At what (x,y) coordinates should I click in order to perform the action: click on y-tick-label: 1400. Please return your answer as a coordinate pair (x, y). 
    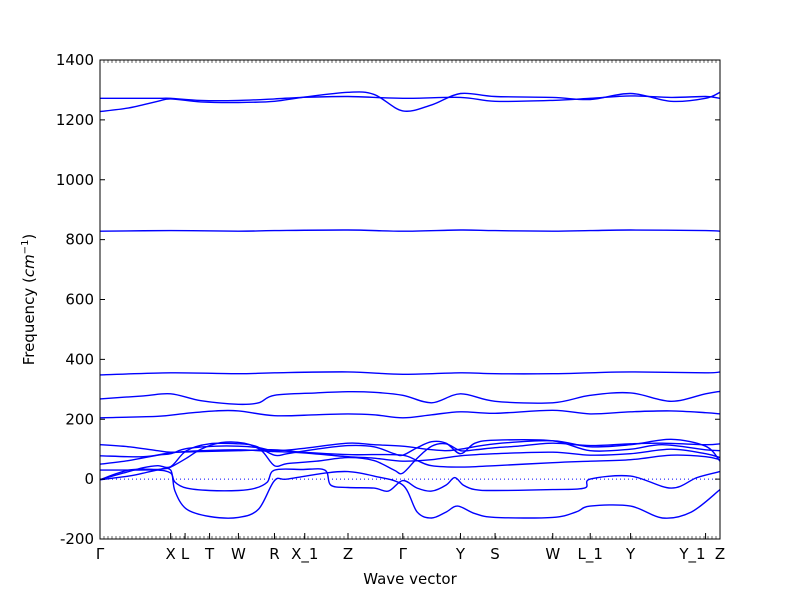
    Looking at the image, I should click on (75, 60).